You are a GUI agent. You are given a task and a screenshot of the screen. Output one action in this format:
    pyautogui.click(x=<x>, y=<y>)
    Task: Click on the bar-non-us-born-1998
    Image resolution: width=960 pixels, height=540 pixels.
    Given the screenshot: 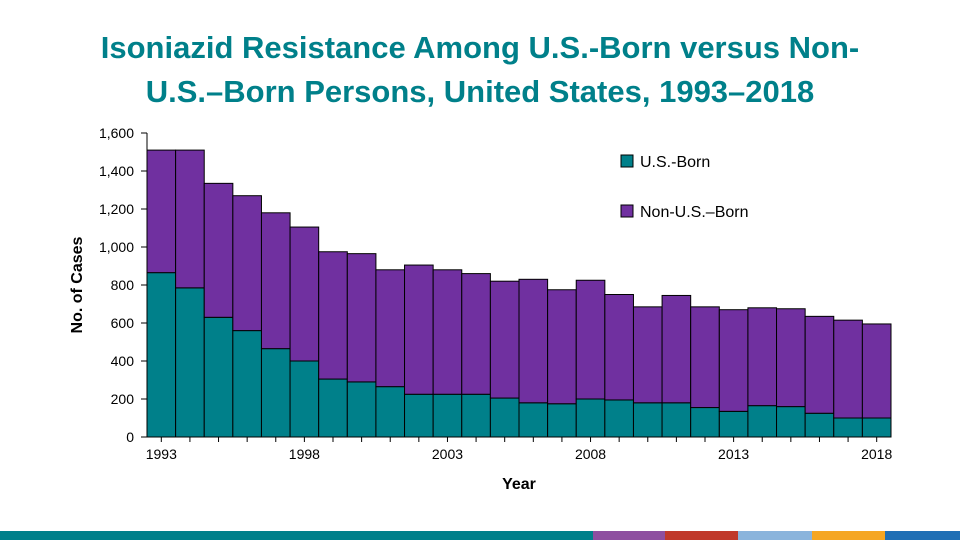 What is the action you would take?
    pyautogui.click(x=304, y=294)
    